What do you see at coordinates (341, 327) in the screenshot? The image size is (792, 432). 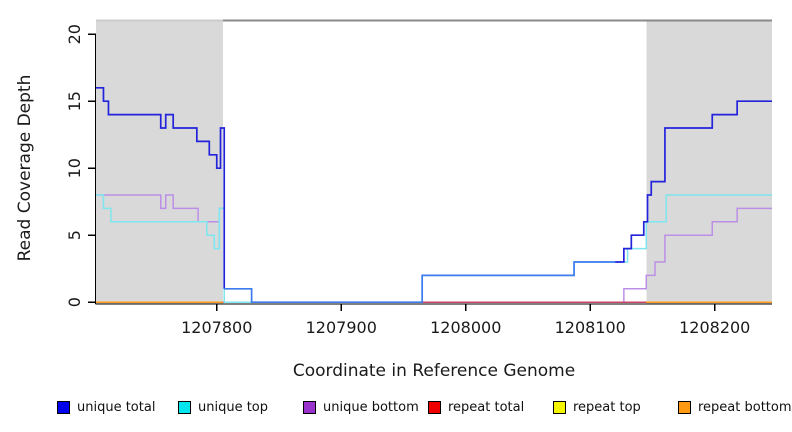 I see `x-tick-label: 1207900` at bounding box center [341, 327].